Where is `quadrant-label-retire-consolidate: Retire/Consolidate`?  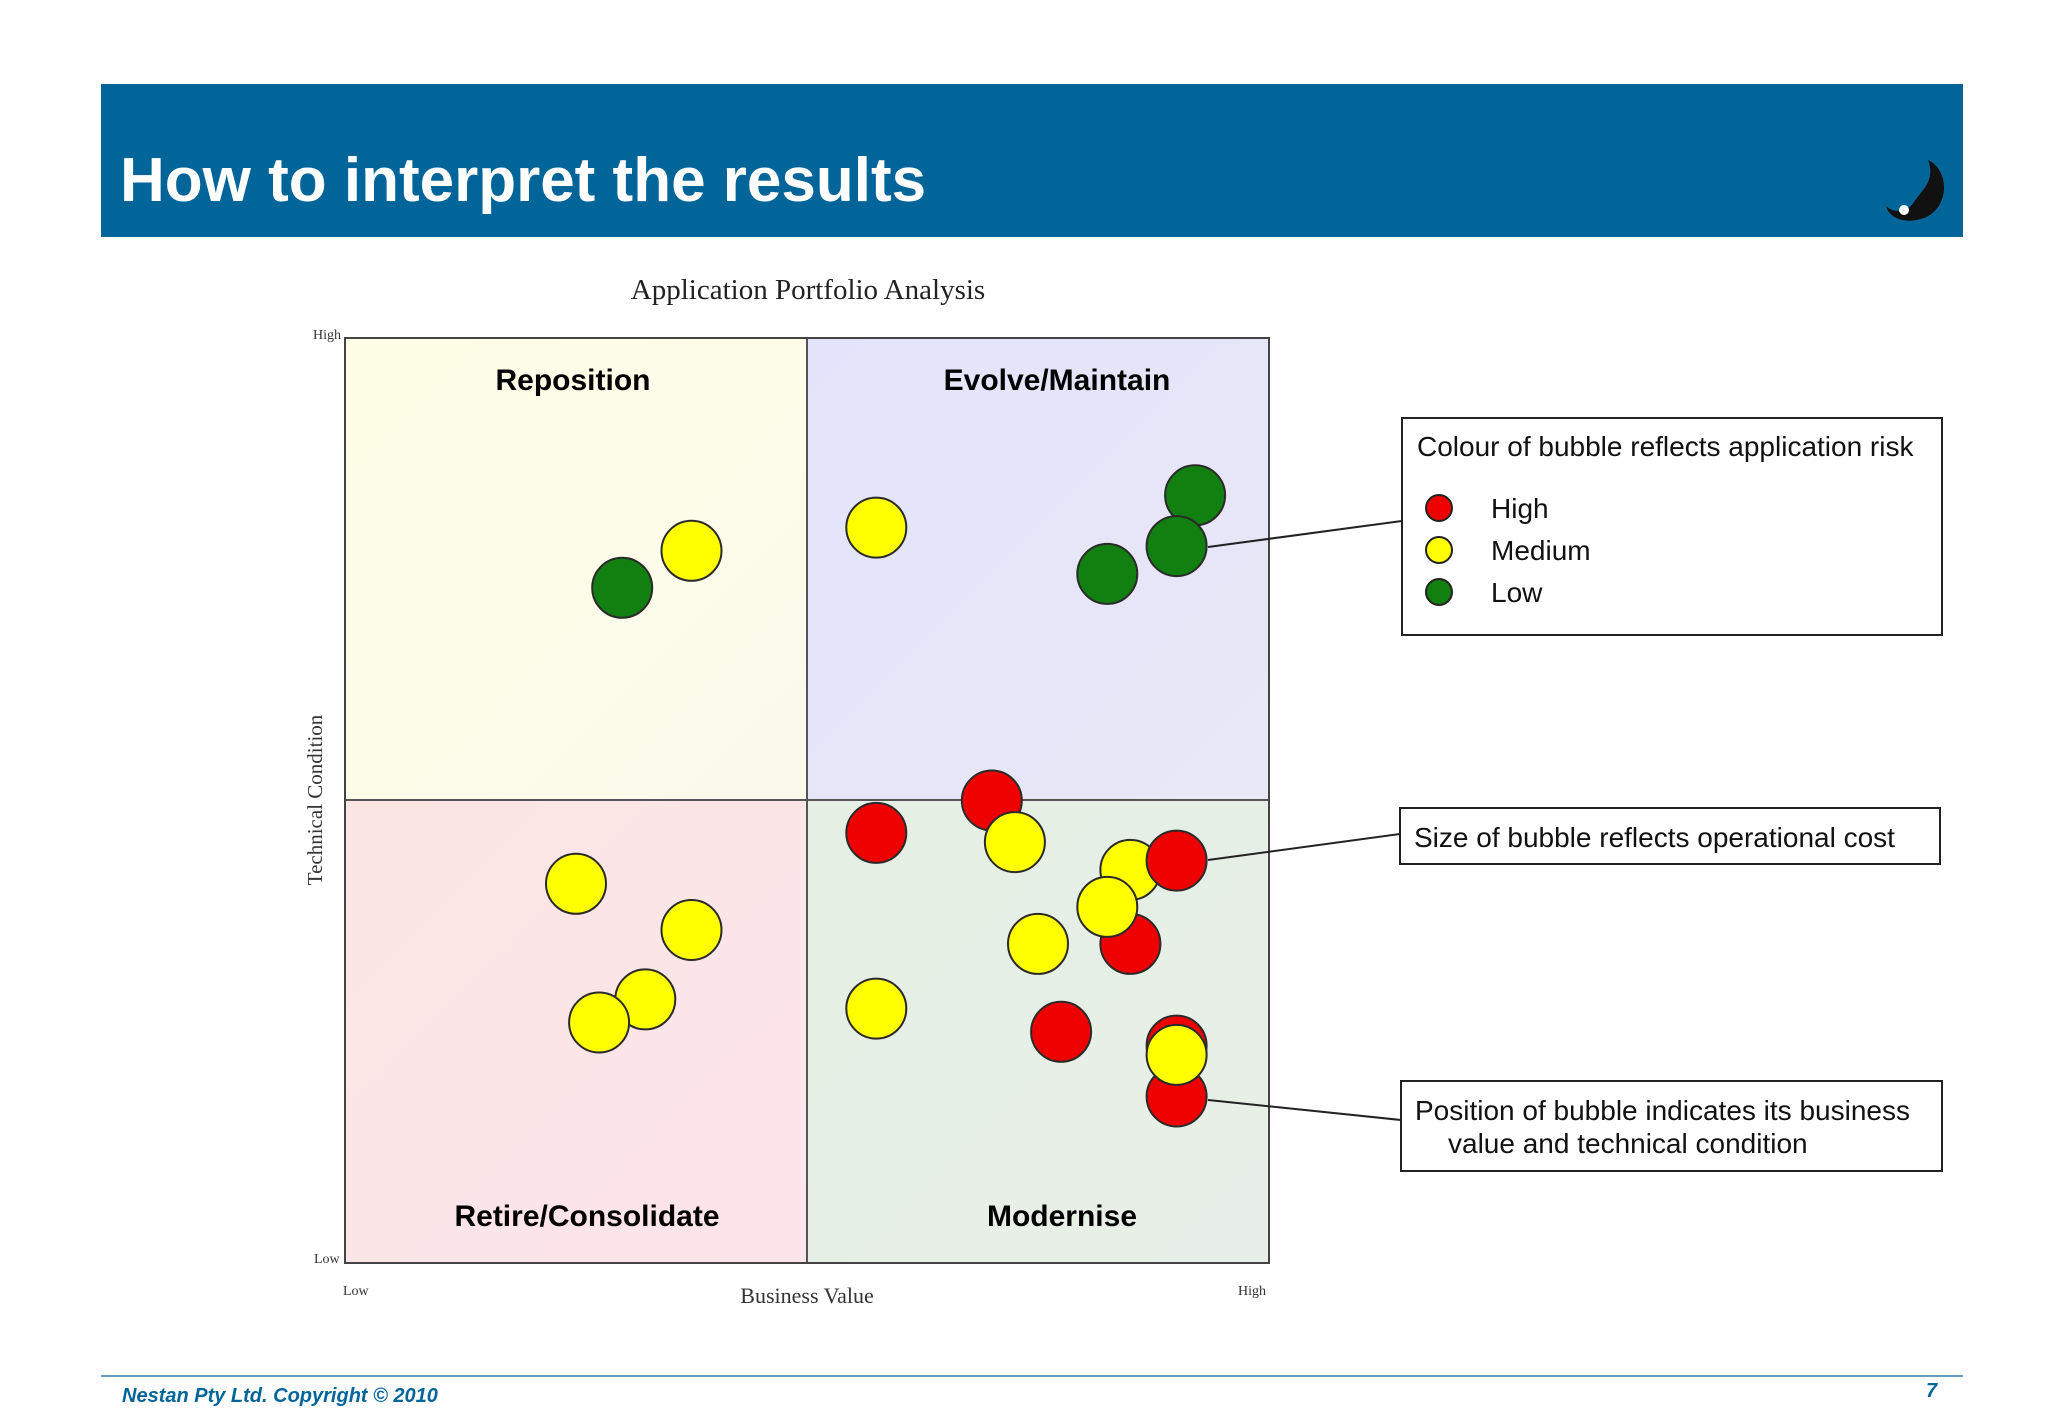
quadrant-label-retire-consolidate: Retire/Consolidate is located at coordinates (586, 1216).